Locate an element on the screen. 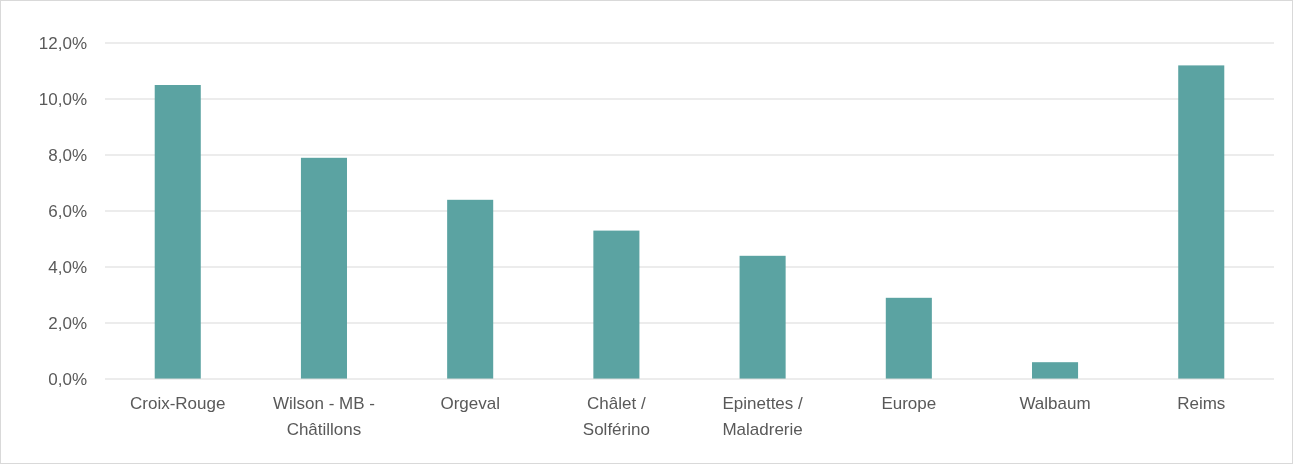 The width and height of the screenshot is (1293, 464). y-tick-label: 0,0% is located at coordinates (67, 379).